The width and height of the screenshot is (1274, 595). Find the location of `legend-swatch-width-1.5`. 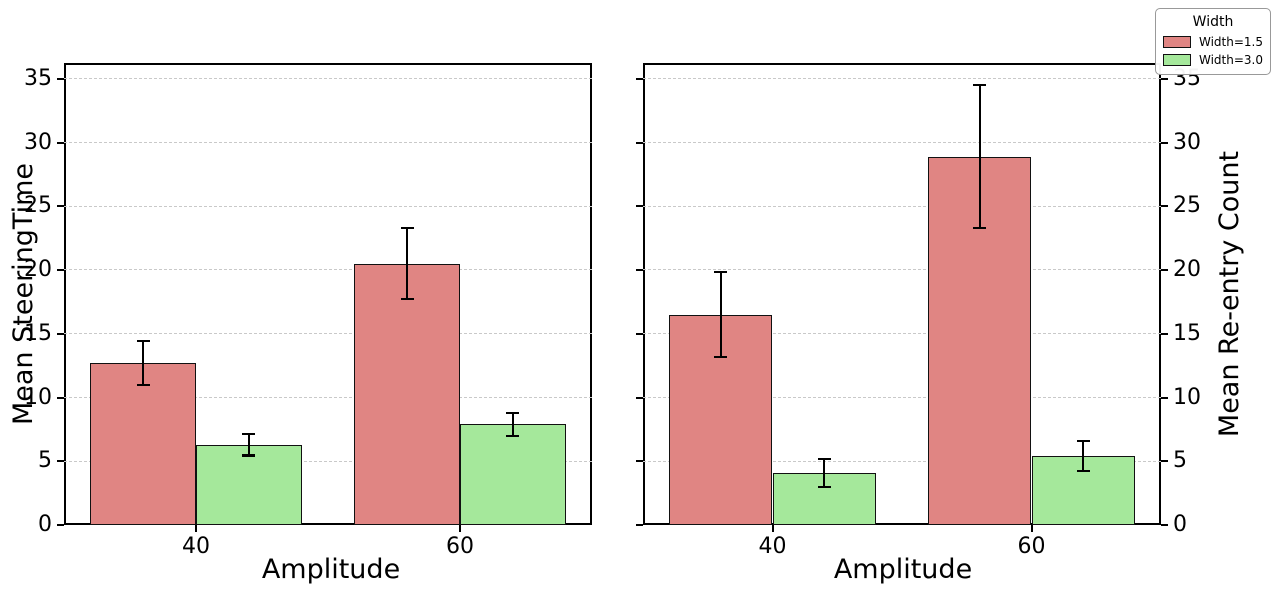

legend-swatch-width-1.5 is located at coordinates (1177, 42).